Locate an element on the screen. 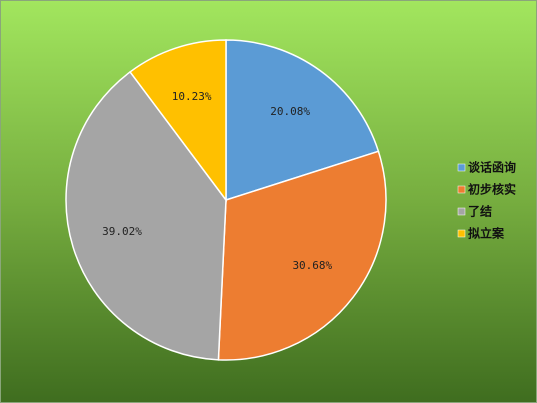  data-label: 30.68% is located at coordinates (312, 265).